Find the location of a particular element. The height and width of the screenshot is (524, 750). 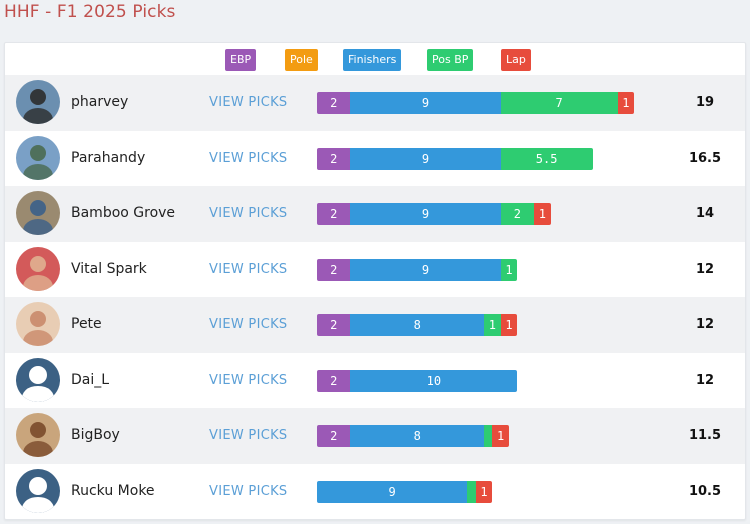

legend-item-lap: Lap is located at coordinates (516, 60).